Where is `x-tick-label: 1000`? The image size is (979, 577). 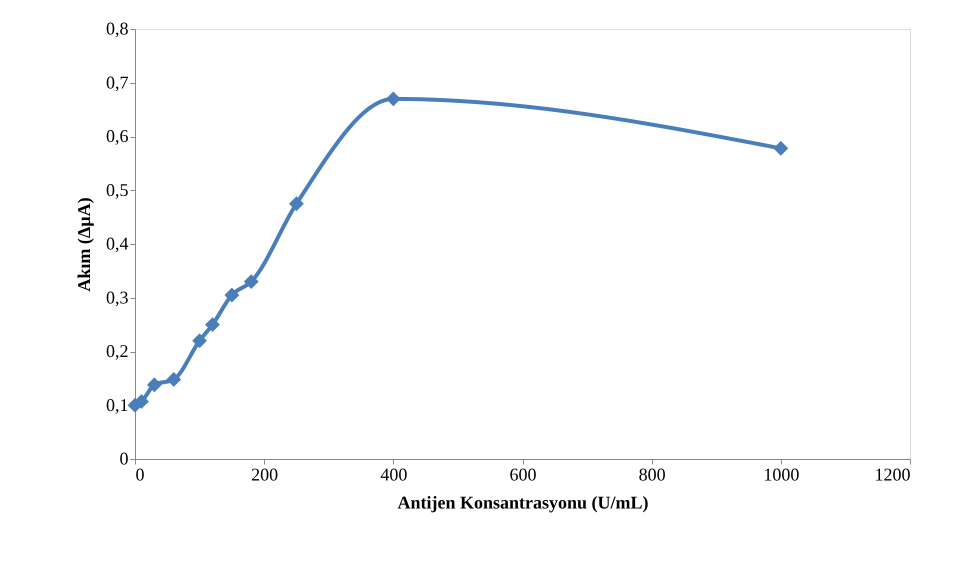 x-tick-label: 1000 is located at coordinates (781, 474).